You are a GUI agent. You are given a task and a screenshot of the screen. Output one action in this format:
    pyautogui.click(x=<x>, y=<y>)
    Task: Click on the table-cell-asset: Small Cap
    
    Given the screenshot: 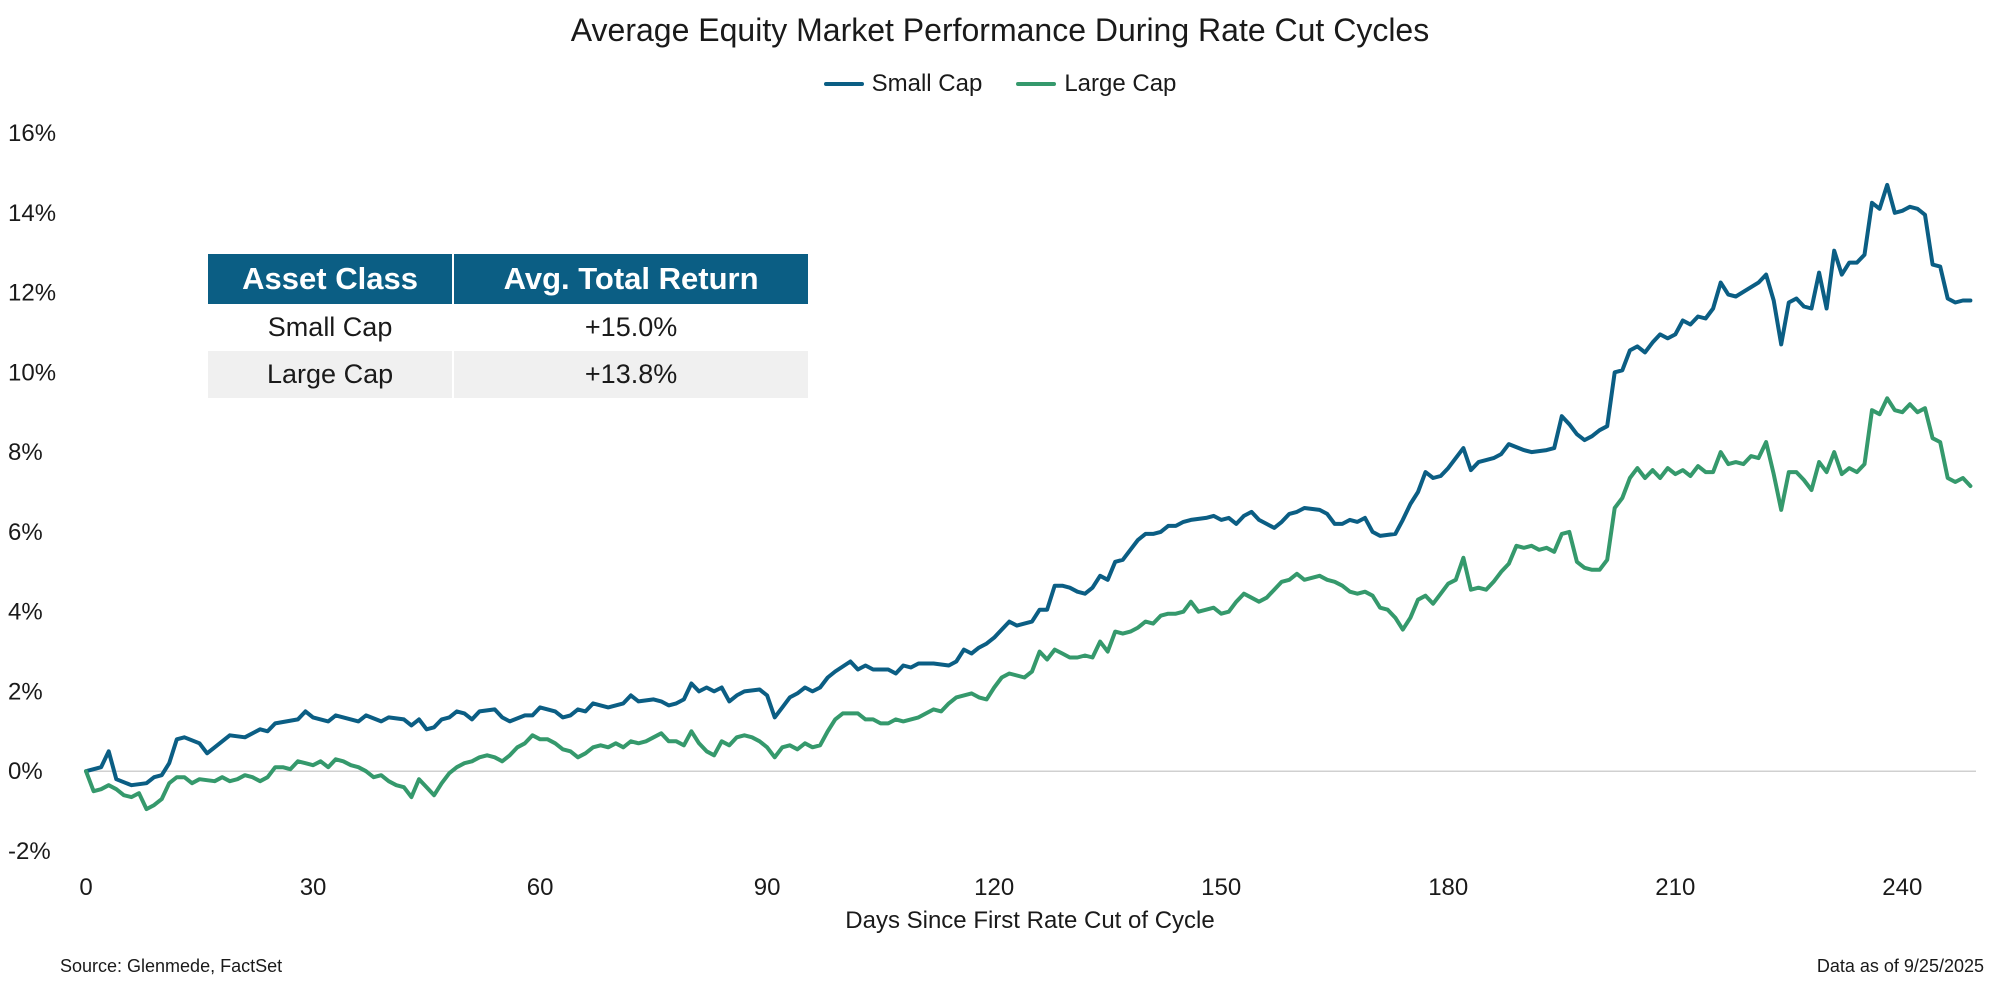 What is the action you would take?
    pyautogui.click(x=330, y=327)
    